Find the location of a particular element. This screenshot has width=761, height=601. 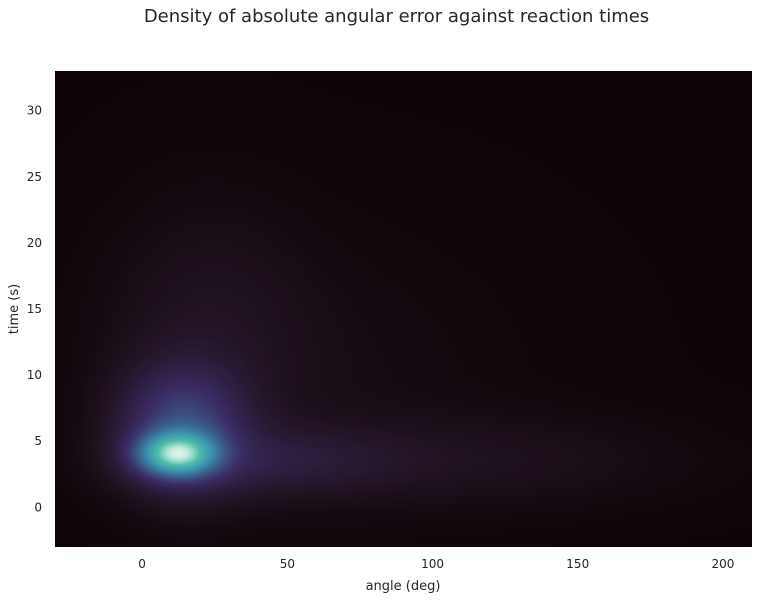

x-axis-label: angle (deg) is located at coordinates (403, 586).